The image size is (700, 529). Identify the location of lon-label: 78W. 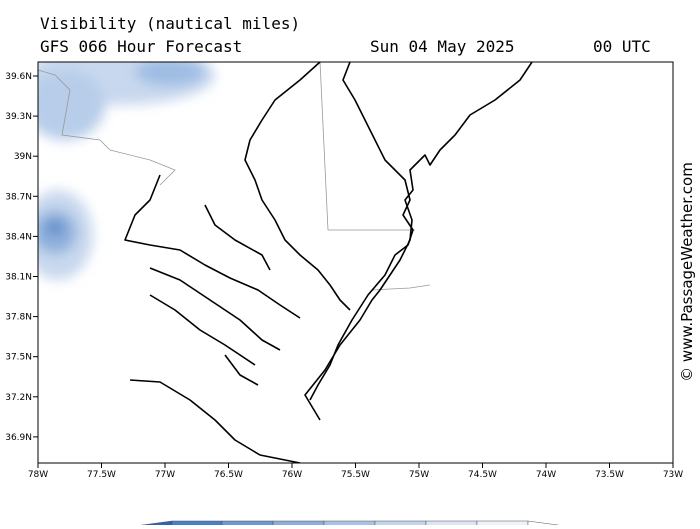
(38, 475).